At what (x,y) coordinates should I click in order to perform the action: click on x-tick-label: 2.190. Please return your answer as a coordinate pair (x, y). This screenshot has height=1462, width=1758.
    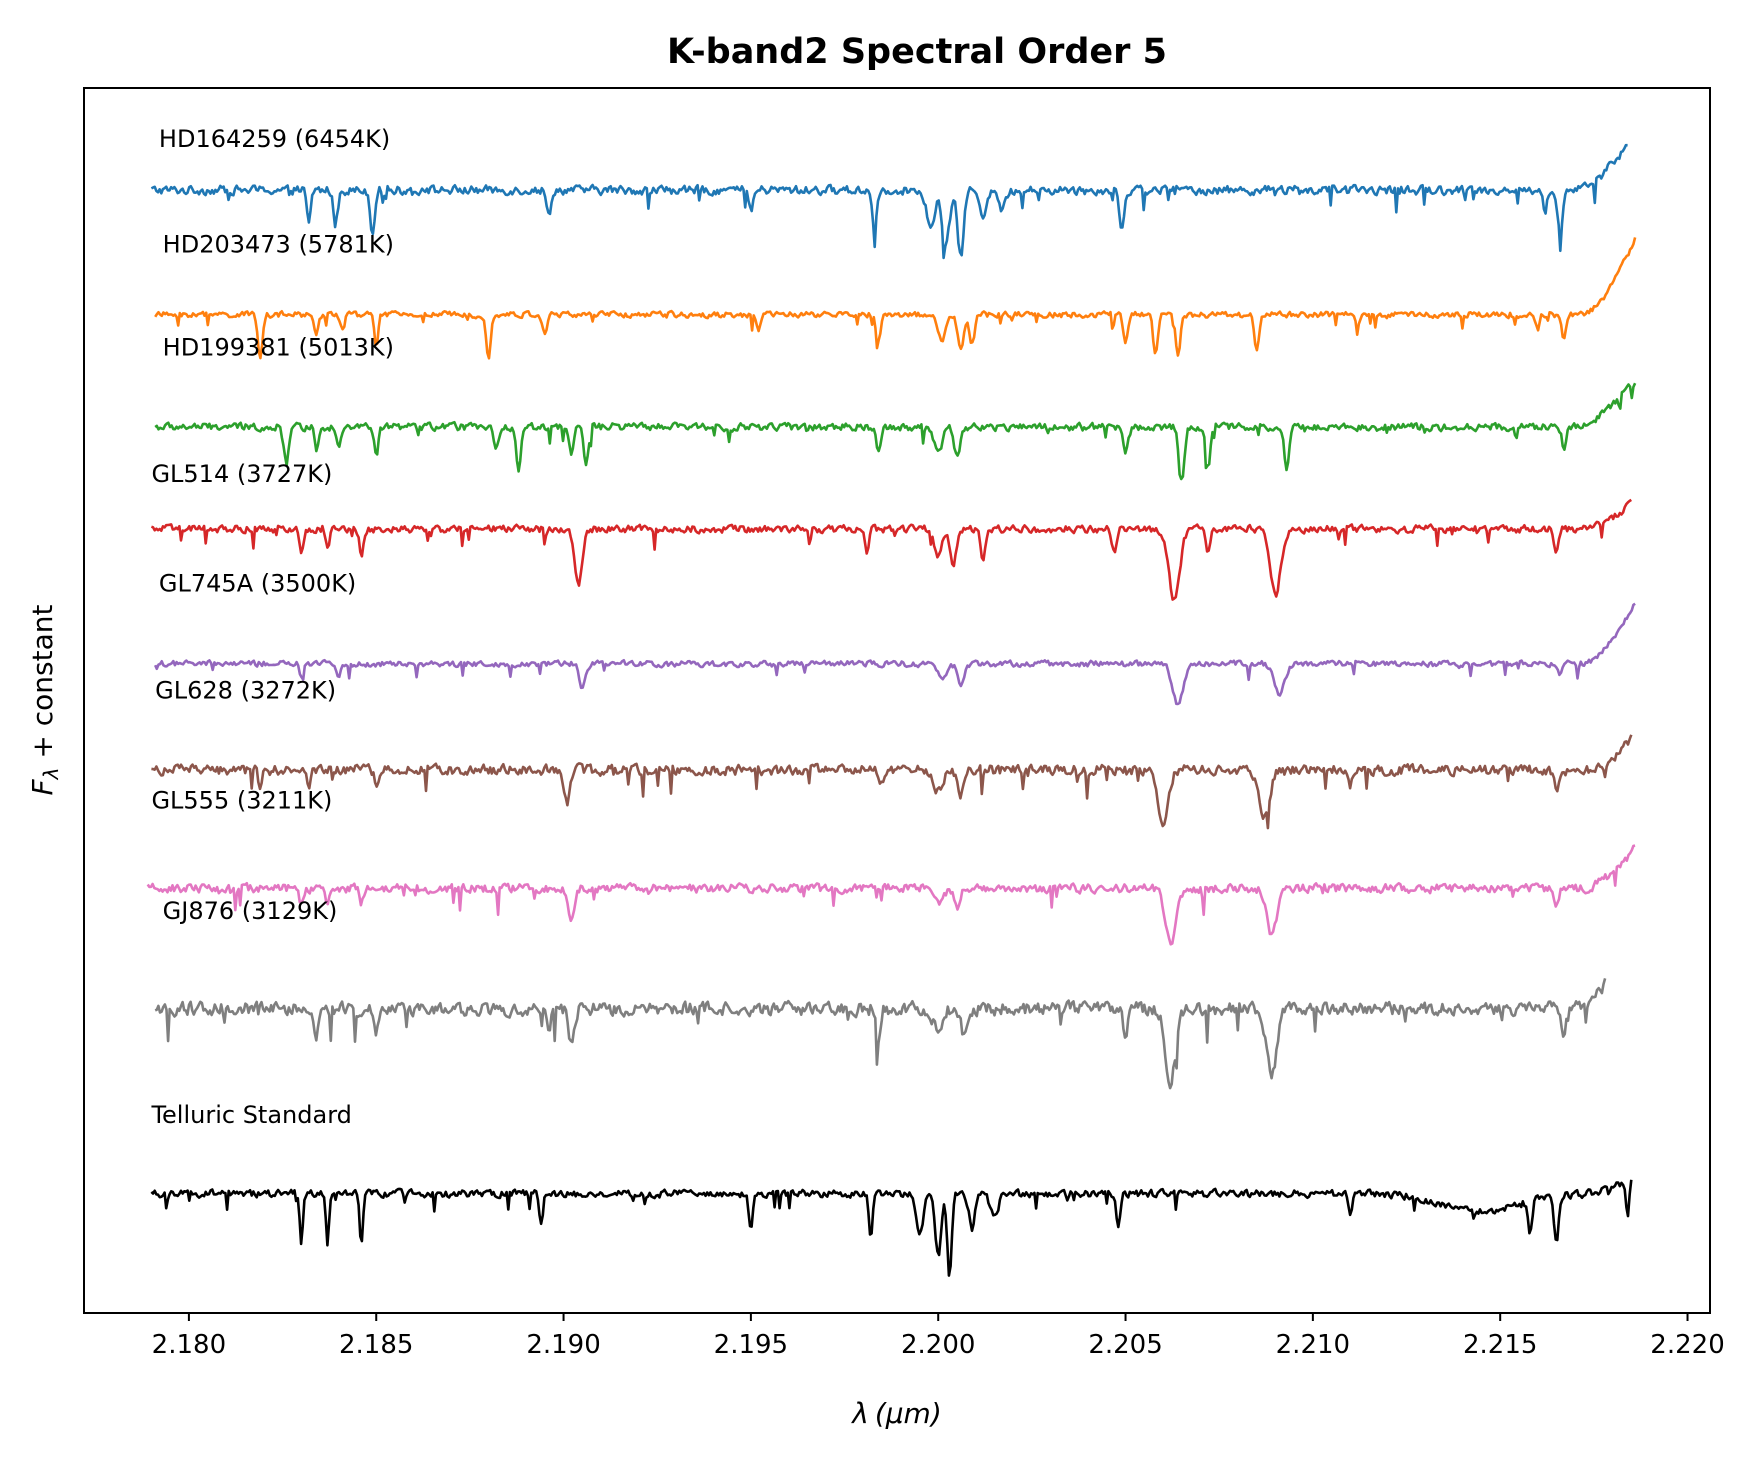
    Looking at the image, I should click on (563, 1345).